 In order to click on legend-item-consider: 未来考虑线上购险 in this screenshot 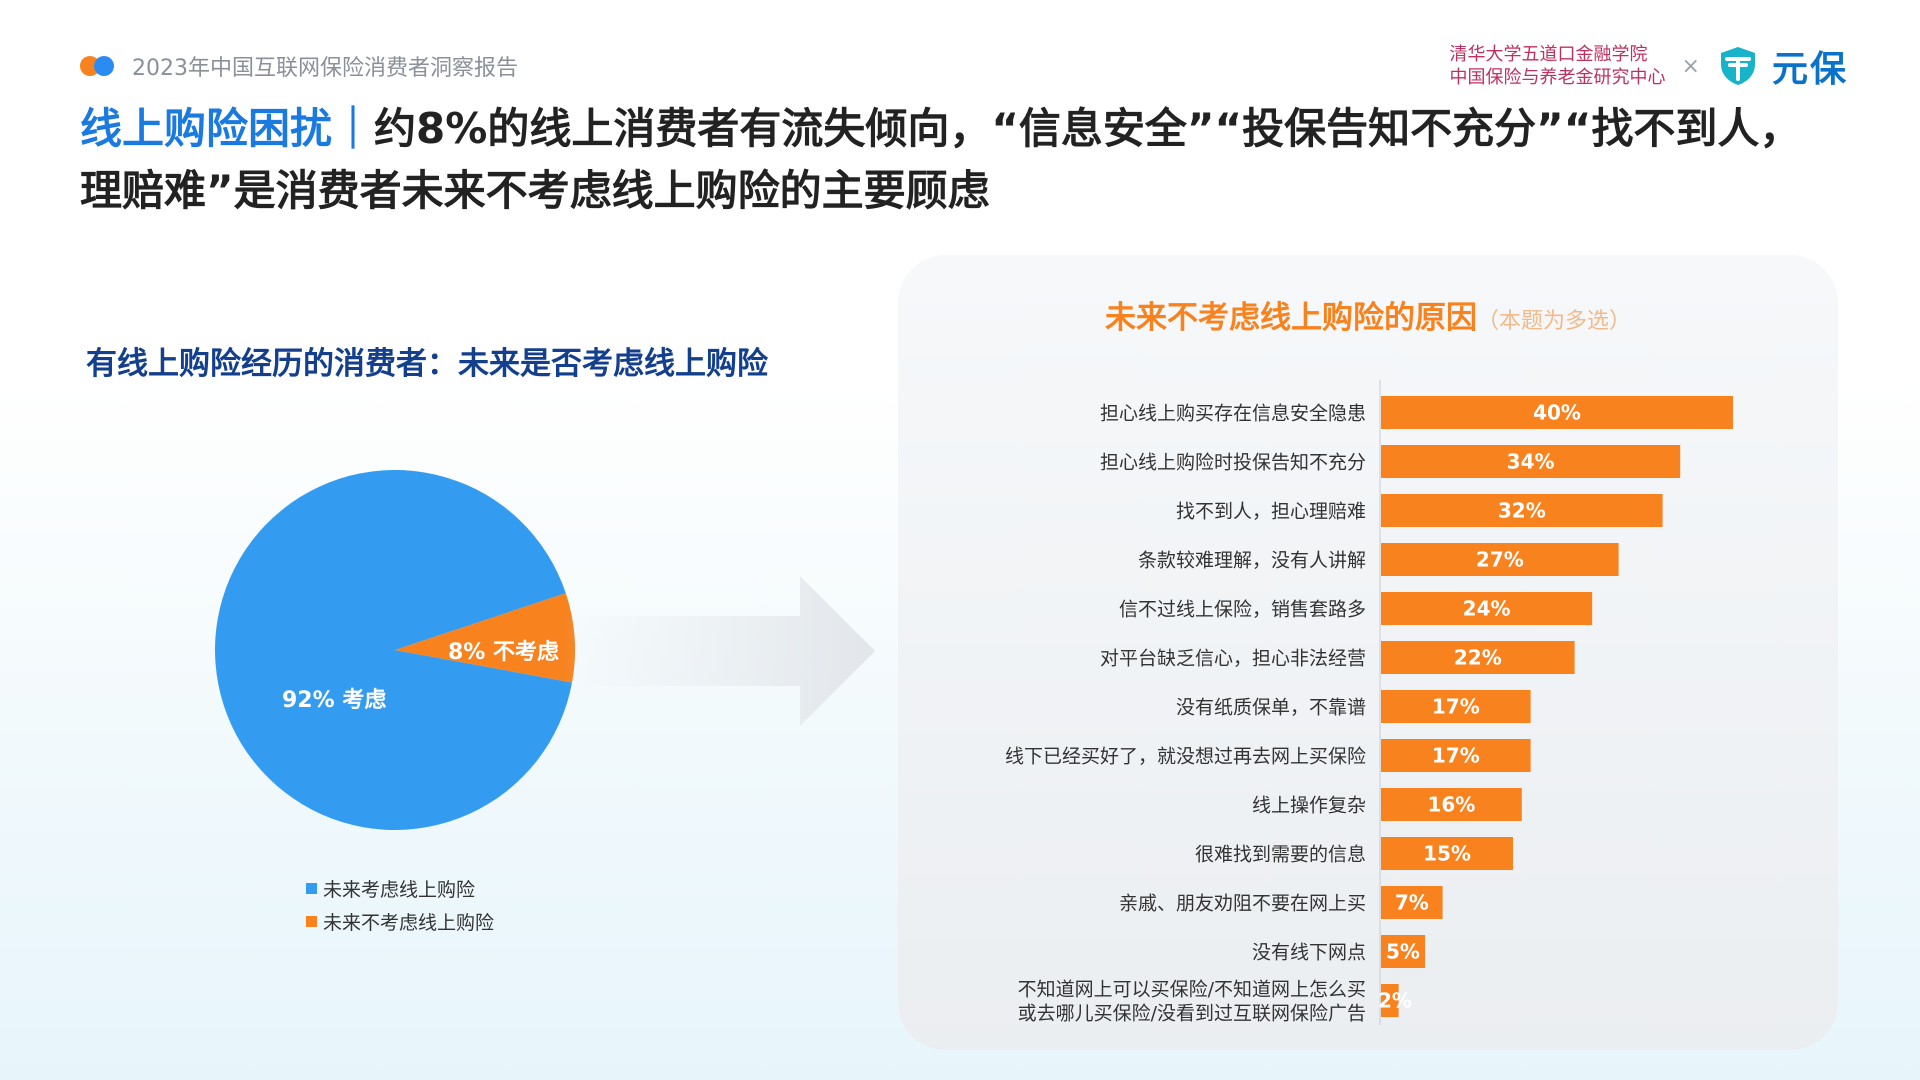, I will do `click(400, 888)`.